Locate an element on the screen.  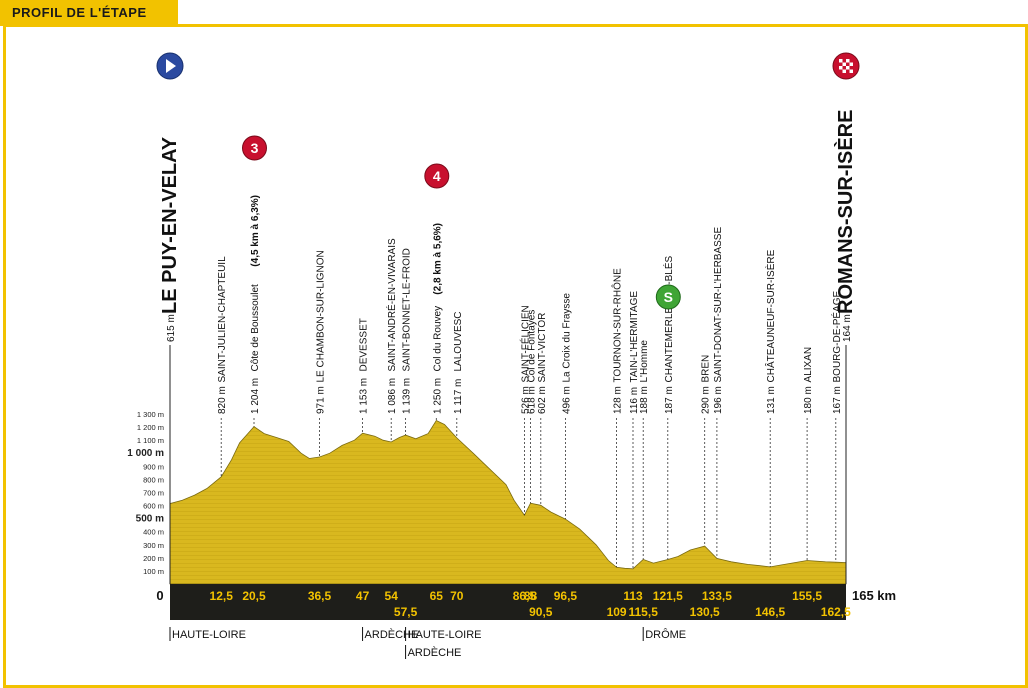
y-tick-label: 400 m is located at coordinates (153, 532).